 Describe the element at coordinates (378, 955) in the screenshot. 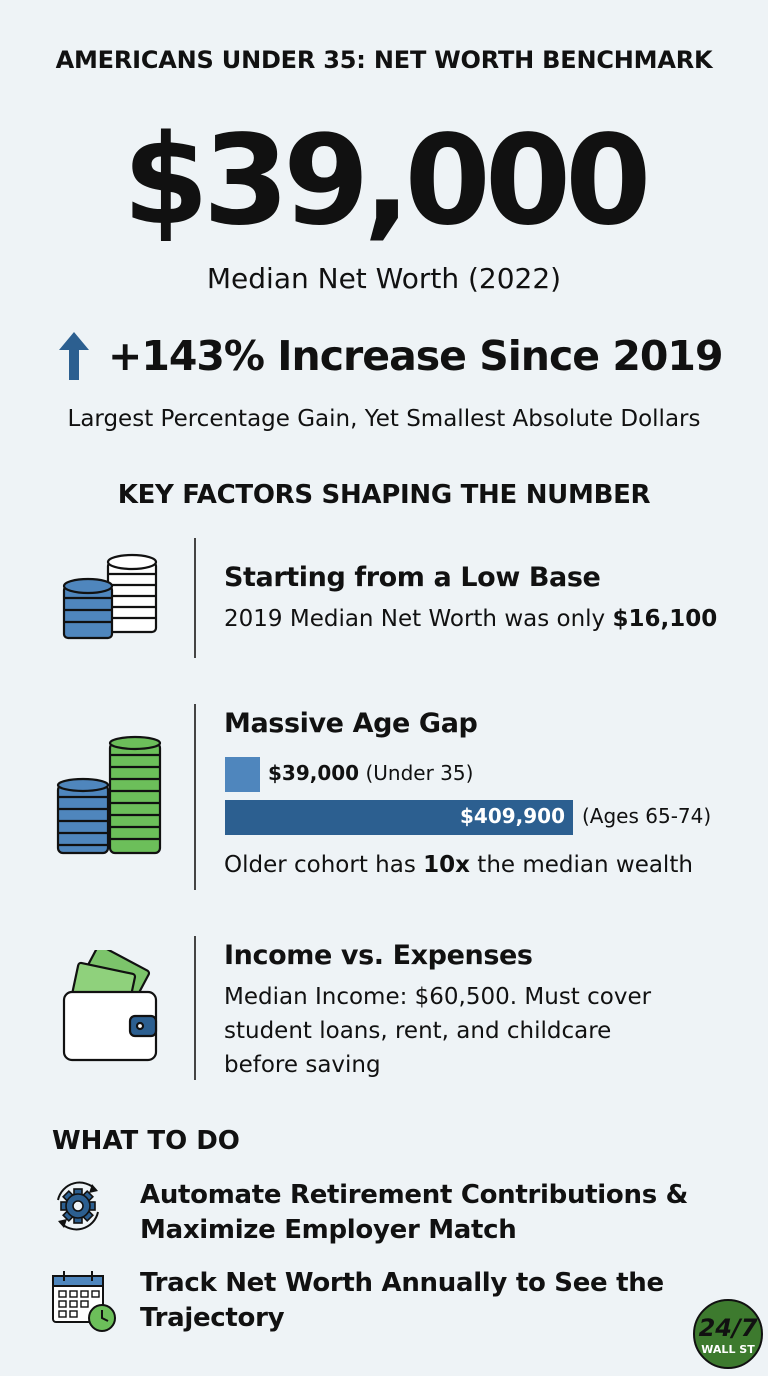

I see `factor-title-income: Income vs. Expenses` at that location.